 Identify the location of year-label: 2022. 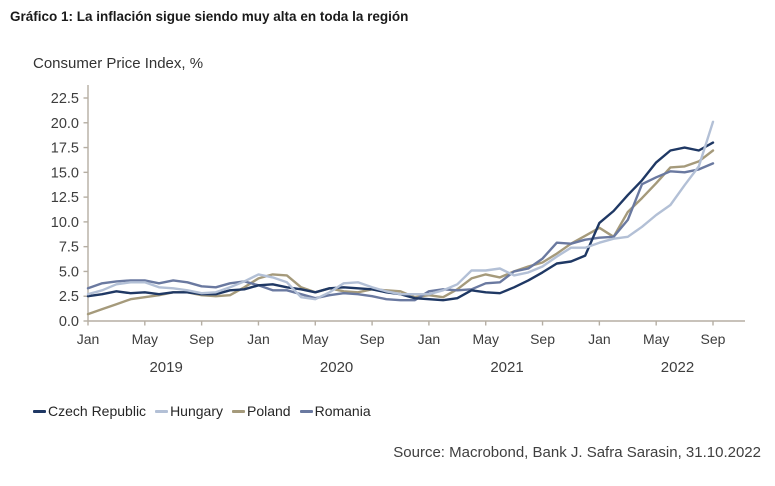
(677, 367).